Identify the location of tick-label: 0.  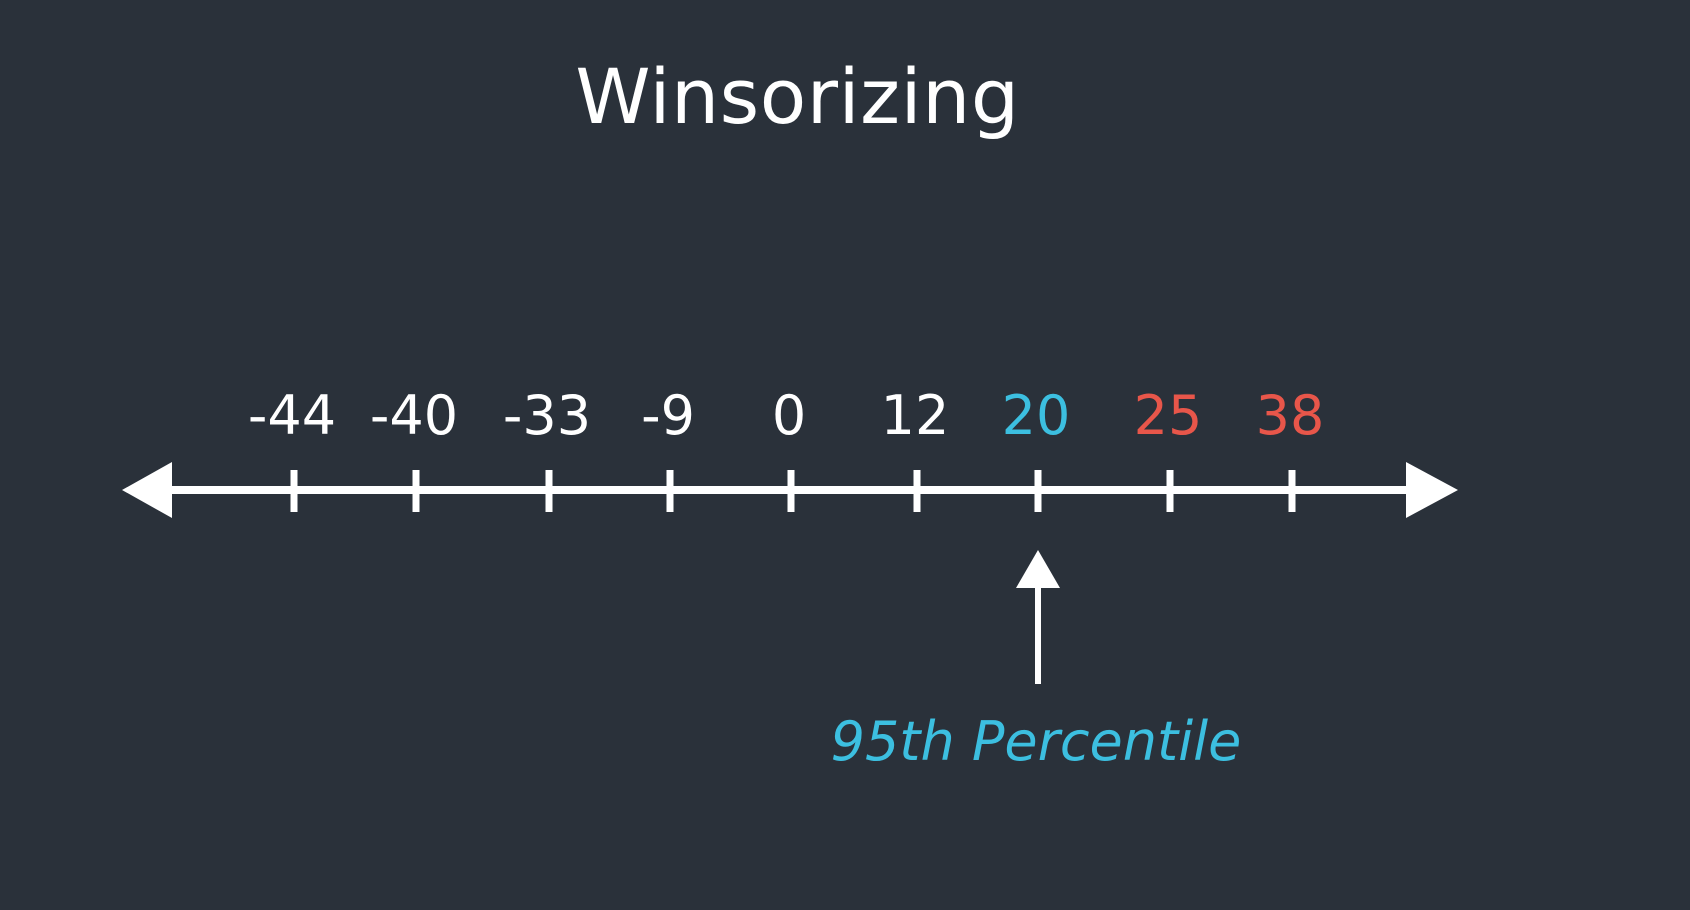
(789, 415).